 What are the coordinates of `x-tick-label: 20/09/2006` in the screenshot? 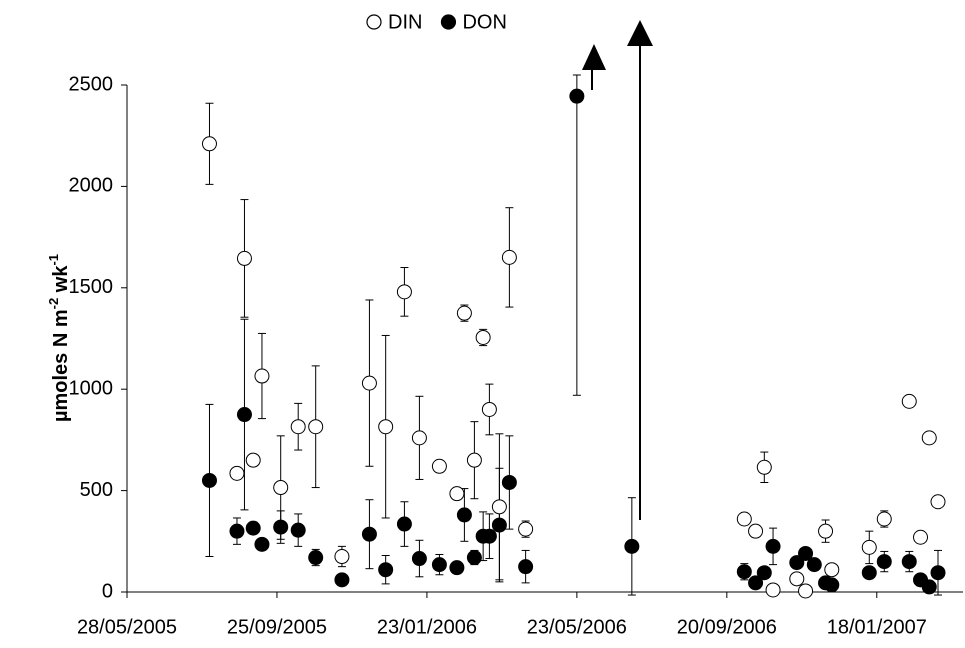 It's located at (727, 627).